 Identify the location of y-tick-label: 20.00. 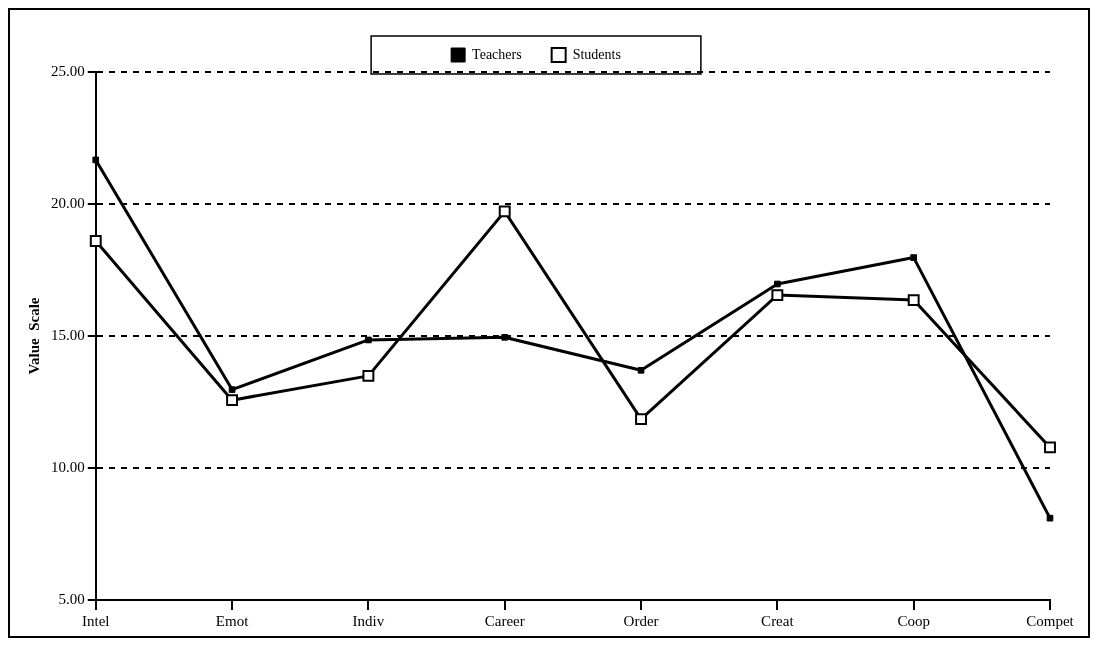
(68, 202).